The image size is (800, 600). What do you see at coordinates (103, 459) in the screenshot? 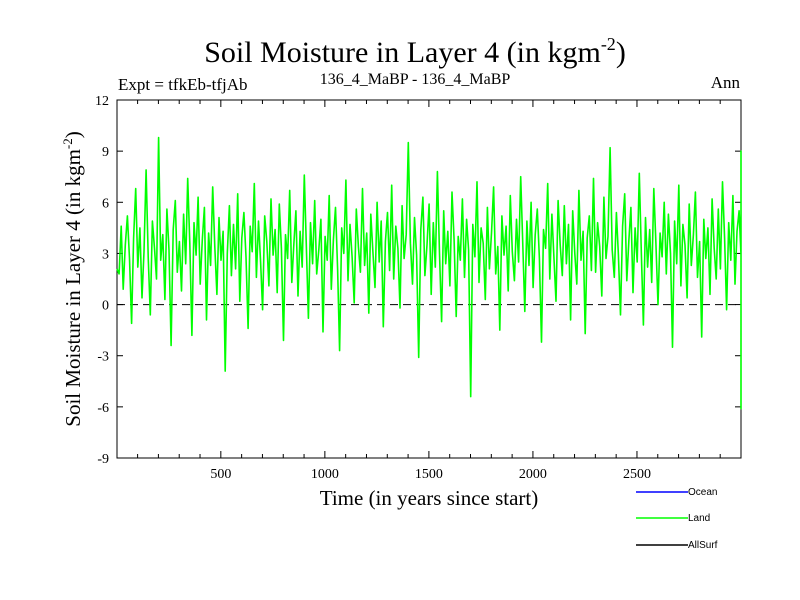
I see `y-tick-label: -9` at bounding box center [103, 459].